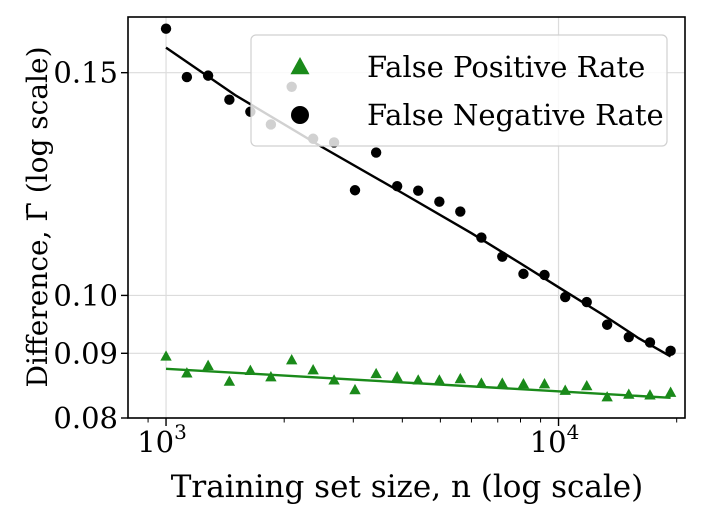  What do you see at coordinates (300, 115) in the screenshot?
I see `legend-circle-marker` at bounding box center [300, 115].